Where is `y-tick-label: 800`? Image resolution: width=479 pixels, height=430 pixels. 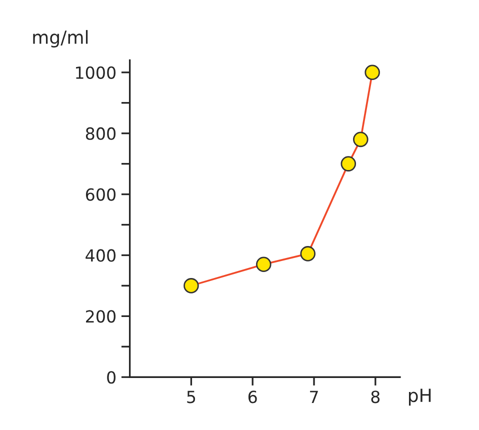
y-tick-label: 800 is located at coordinates (101, 133).